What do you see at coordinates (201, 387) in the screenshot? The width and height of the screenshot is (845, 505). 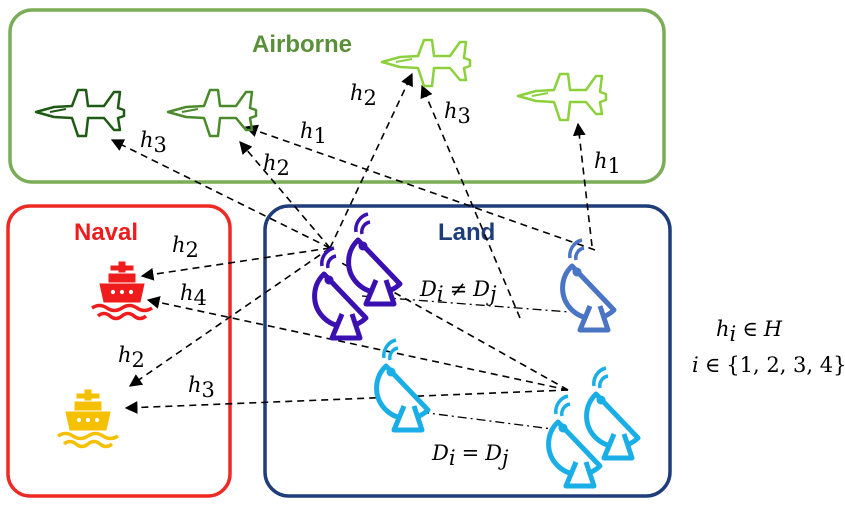 I see `label-h3-naval: h3` at bounding box center [201, 387].